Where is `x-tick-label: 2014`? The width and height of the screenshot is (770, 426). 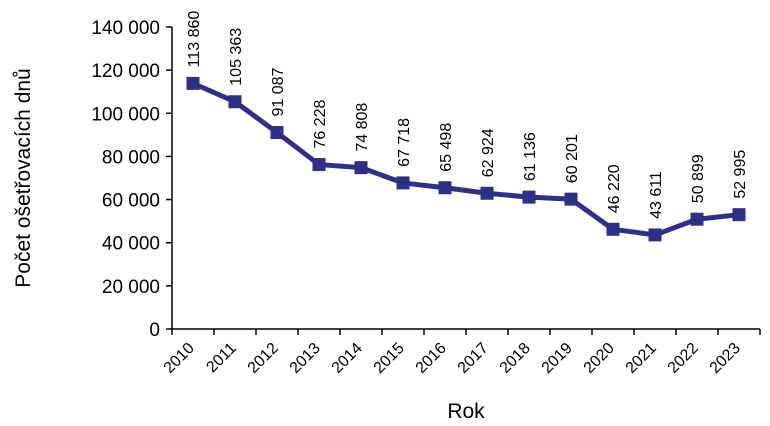
x-tick-label: 2014 is located at coordinates (347, 358).